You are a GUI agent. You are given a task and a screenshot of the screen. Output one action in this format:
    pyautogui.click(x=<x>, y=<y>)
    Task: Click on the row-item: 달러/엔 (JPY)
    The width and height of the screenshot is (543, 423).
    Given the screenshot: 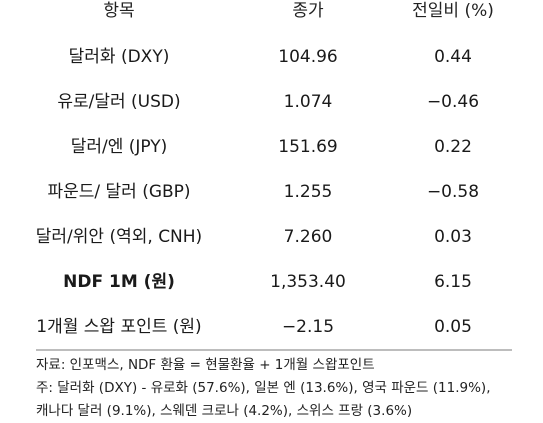 What is the action you would take?
    pyautogui.click(x=119, y=147)
    